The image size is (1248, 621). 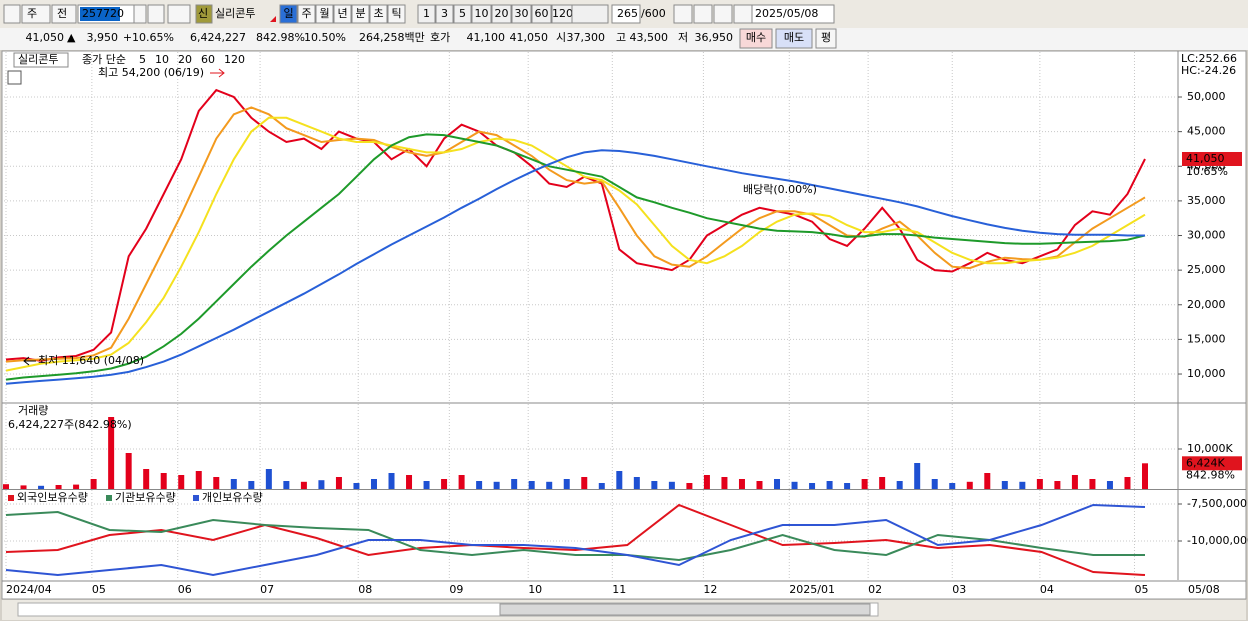 I want to click on open: 37,300, so click(x=586, y=37).